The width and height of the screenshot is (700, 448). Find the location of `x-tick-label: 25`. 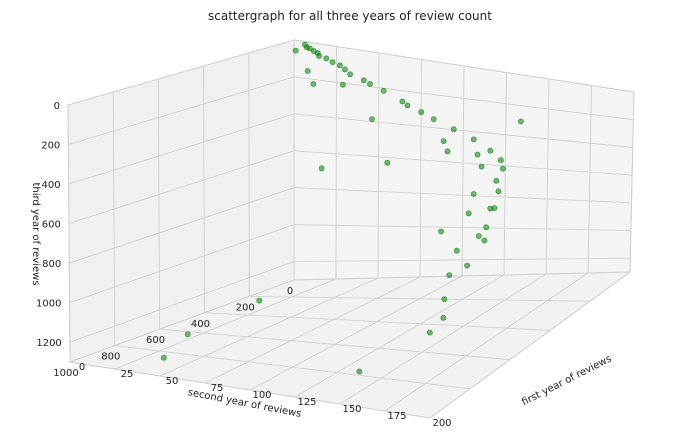

x-tick-label: 25 is located at coordinates (127, 374).